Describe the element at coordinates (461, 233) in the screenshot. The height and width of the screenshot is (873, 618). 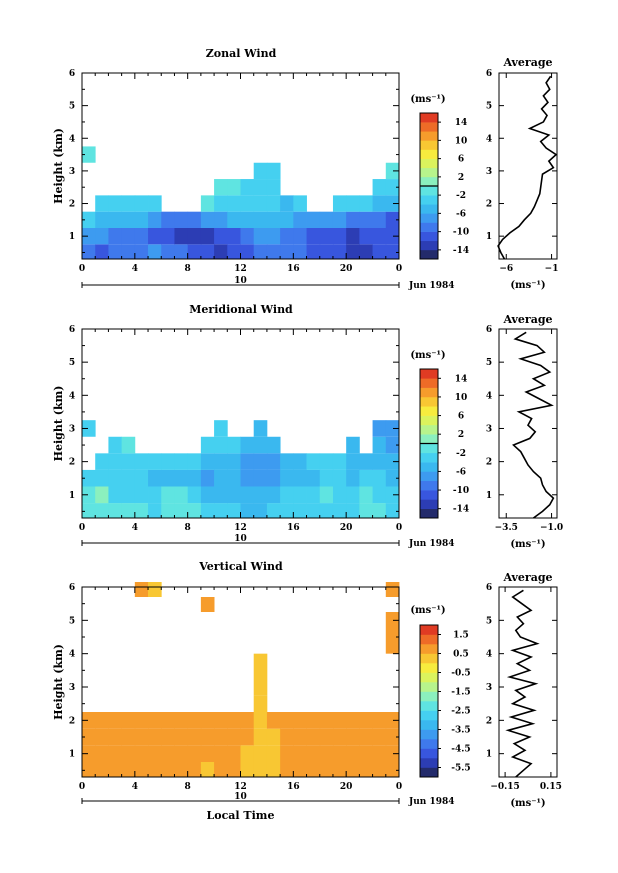
I see `colorbar-tick-label: -10` at that location.